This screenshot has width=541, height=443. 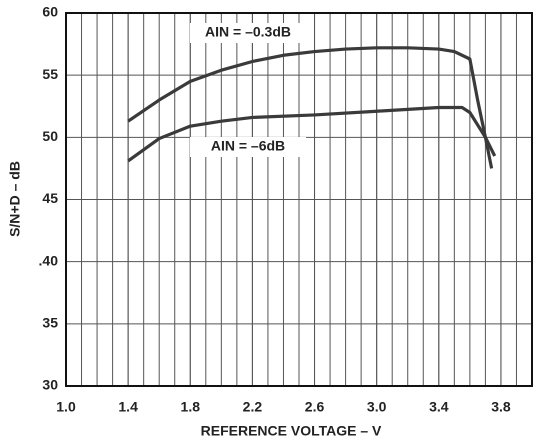 I want to click on x-tick-label: 3.8, so click(x=501, y=407).